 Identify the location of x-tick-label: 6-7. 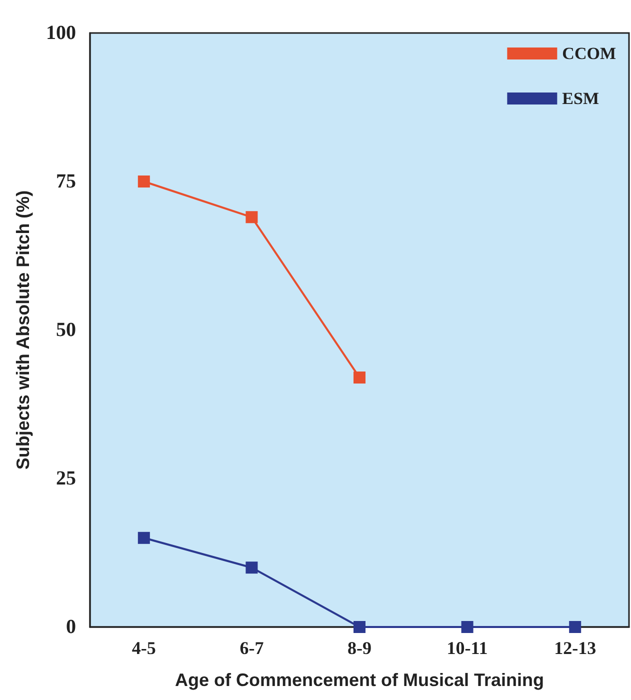
(252, 648).